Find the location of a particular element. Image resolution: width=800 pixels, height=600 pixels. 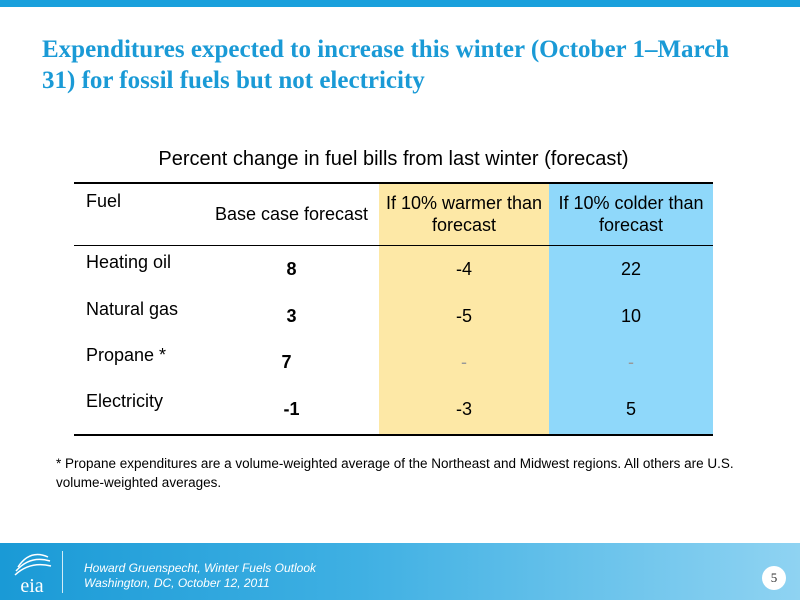

row-base-value: -1 is located at coordinates (291, 409).